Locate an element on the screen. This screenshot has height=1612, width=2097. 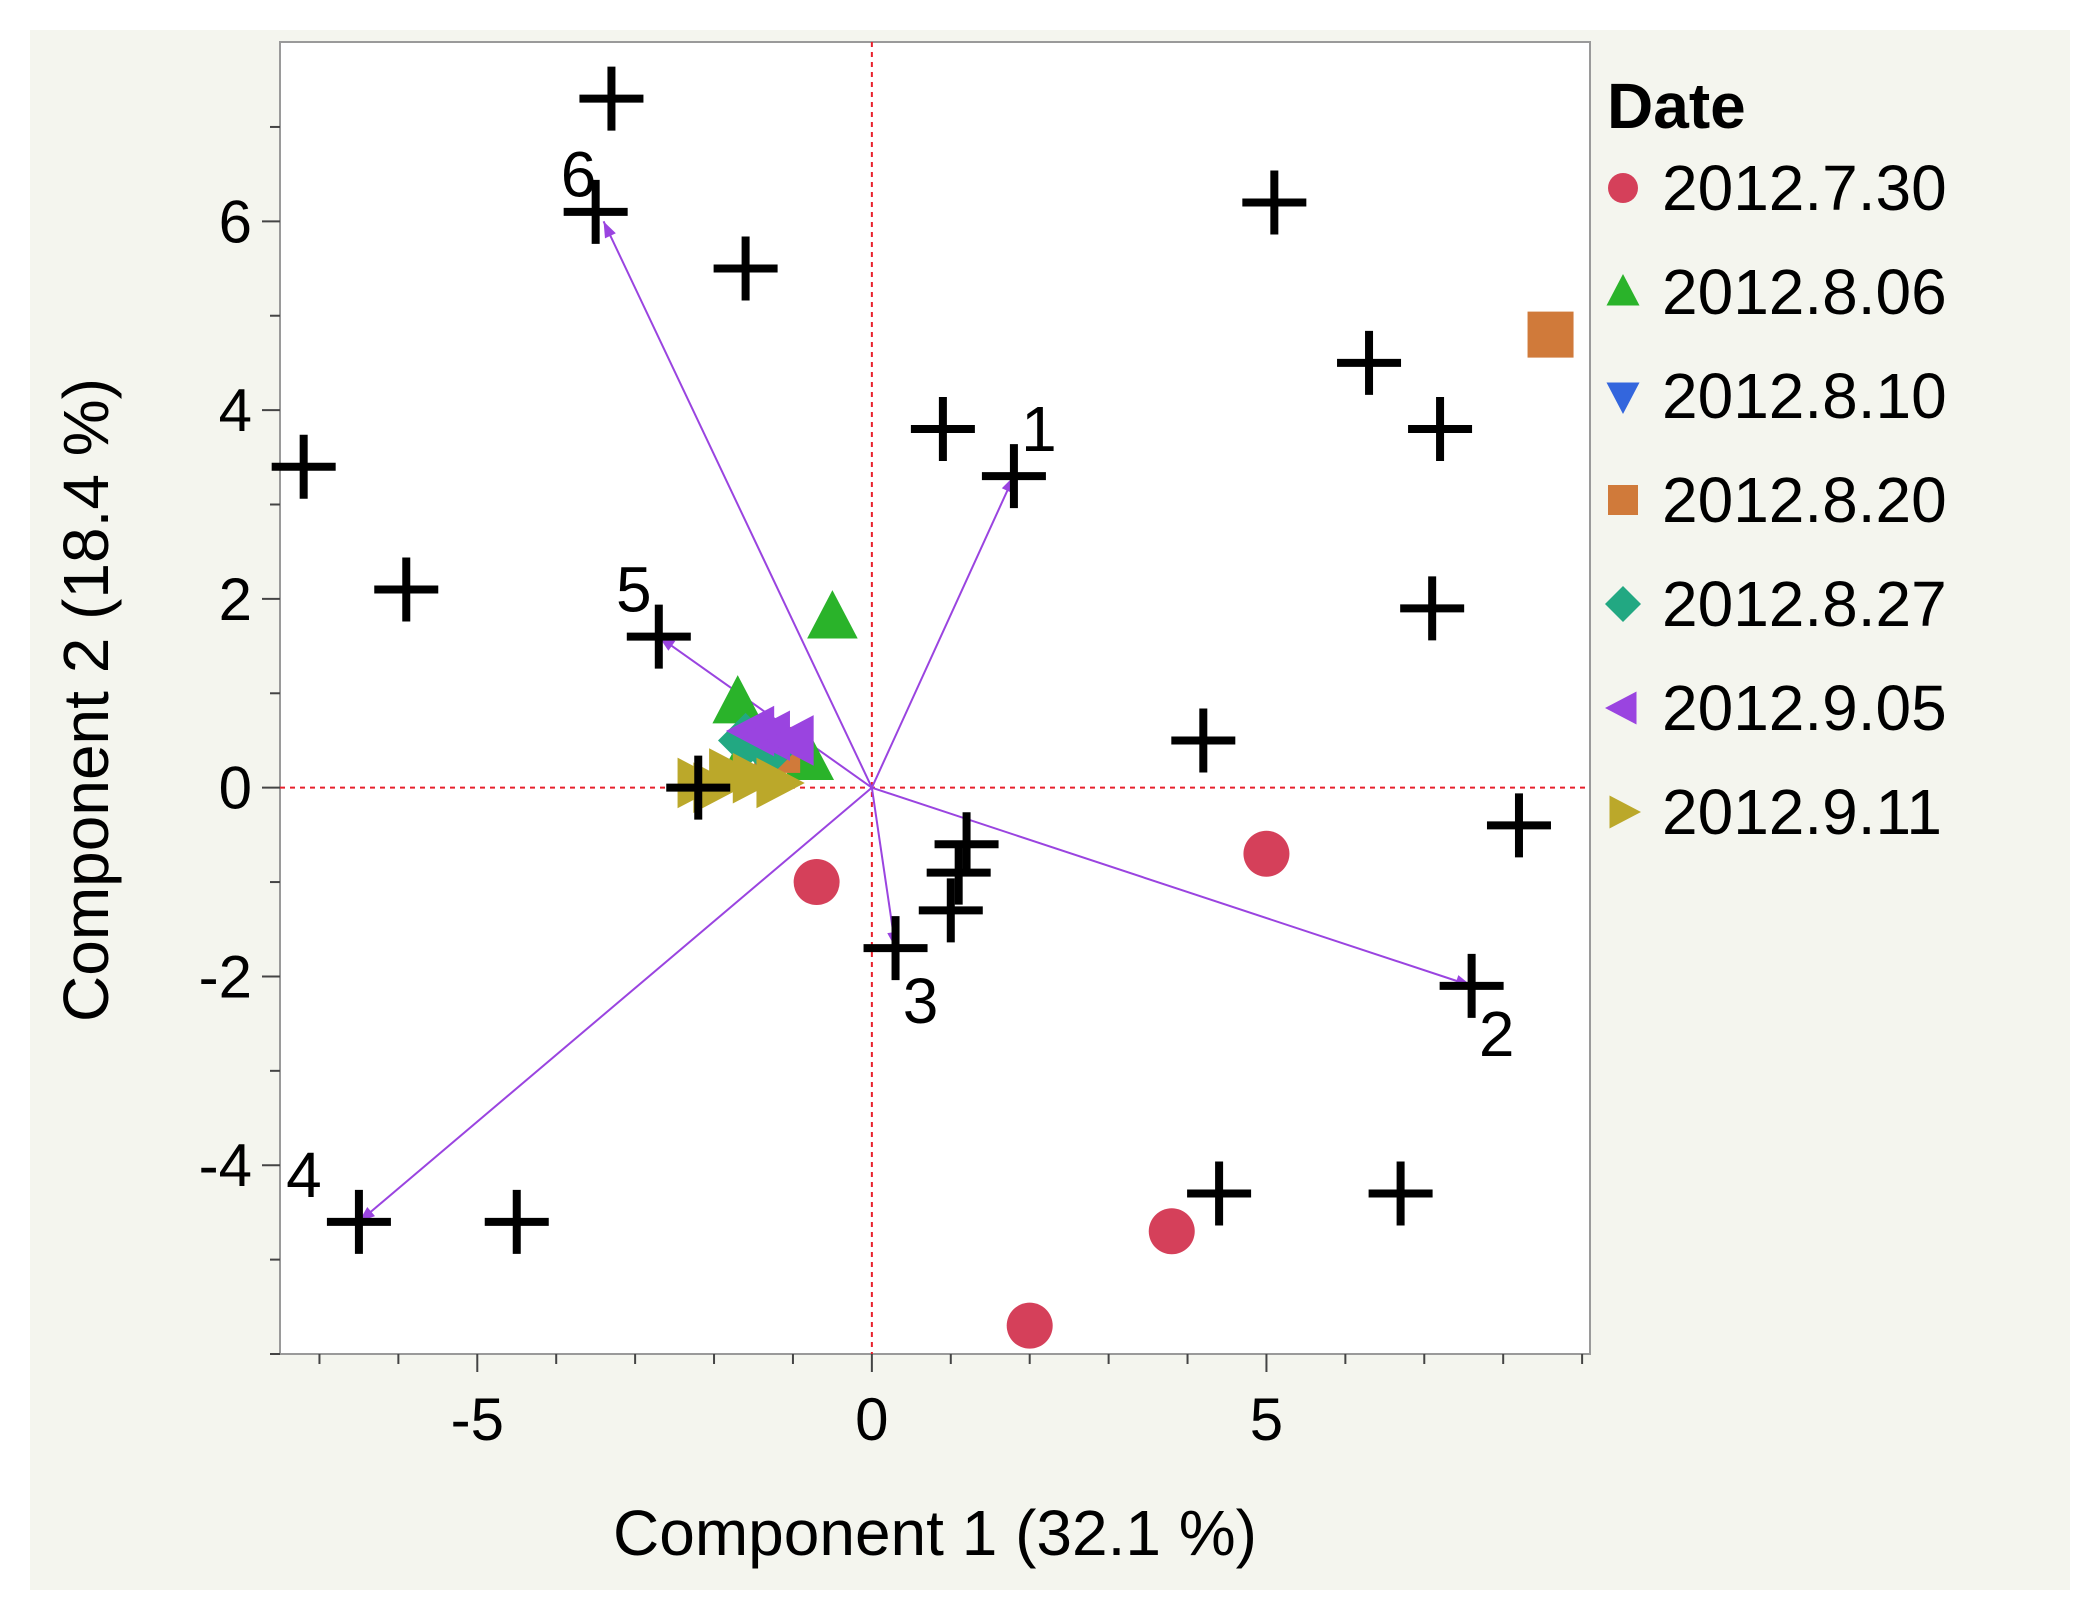
y-tick-label: 4 is located at coordinates (235, 410).